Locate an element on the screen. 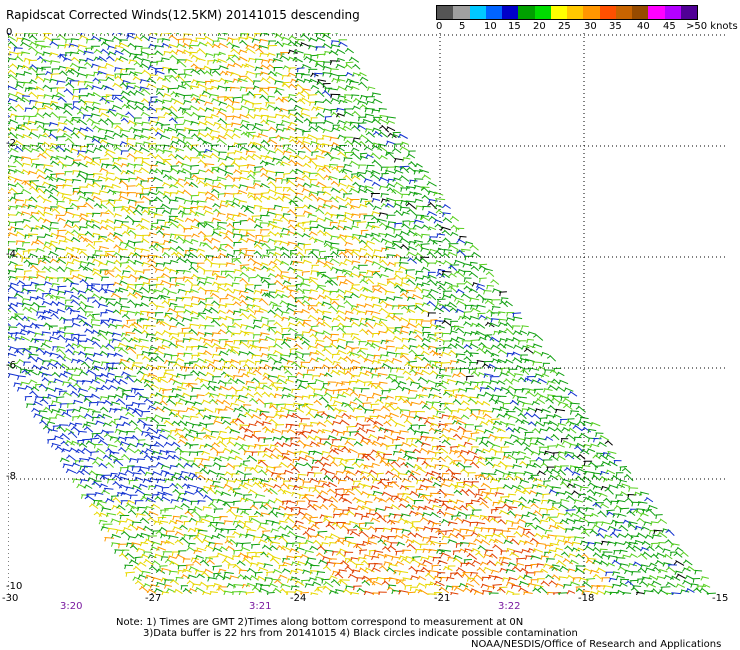 The width and height of the screenshot is (740, 650). legend-label: >50 knots is located at coordinates (712, 26).